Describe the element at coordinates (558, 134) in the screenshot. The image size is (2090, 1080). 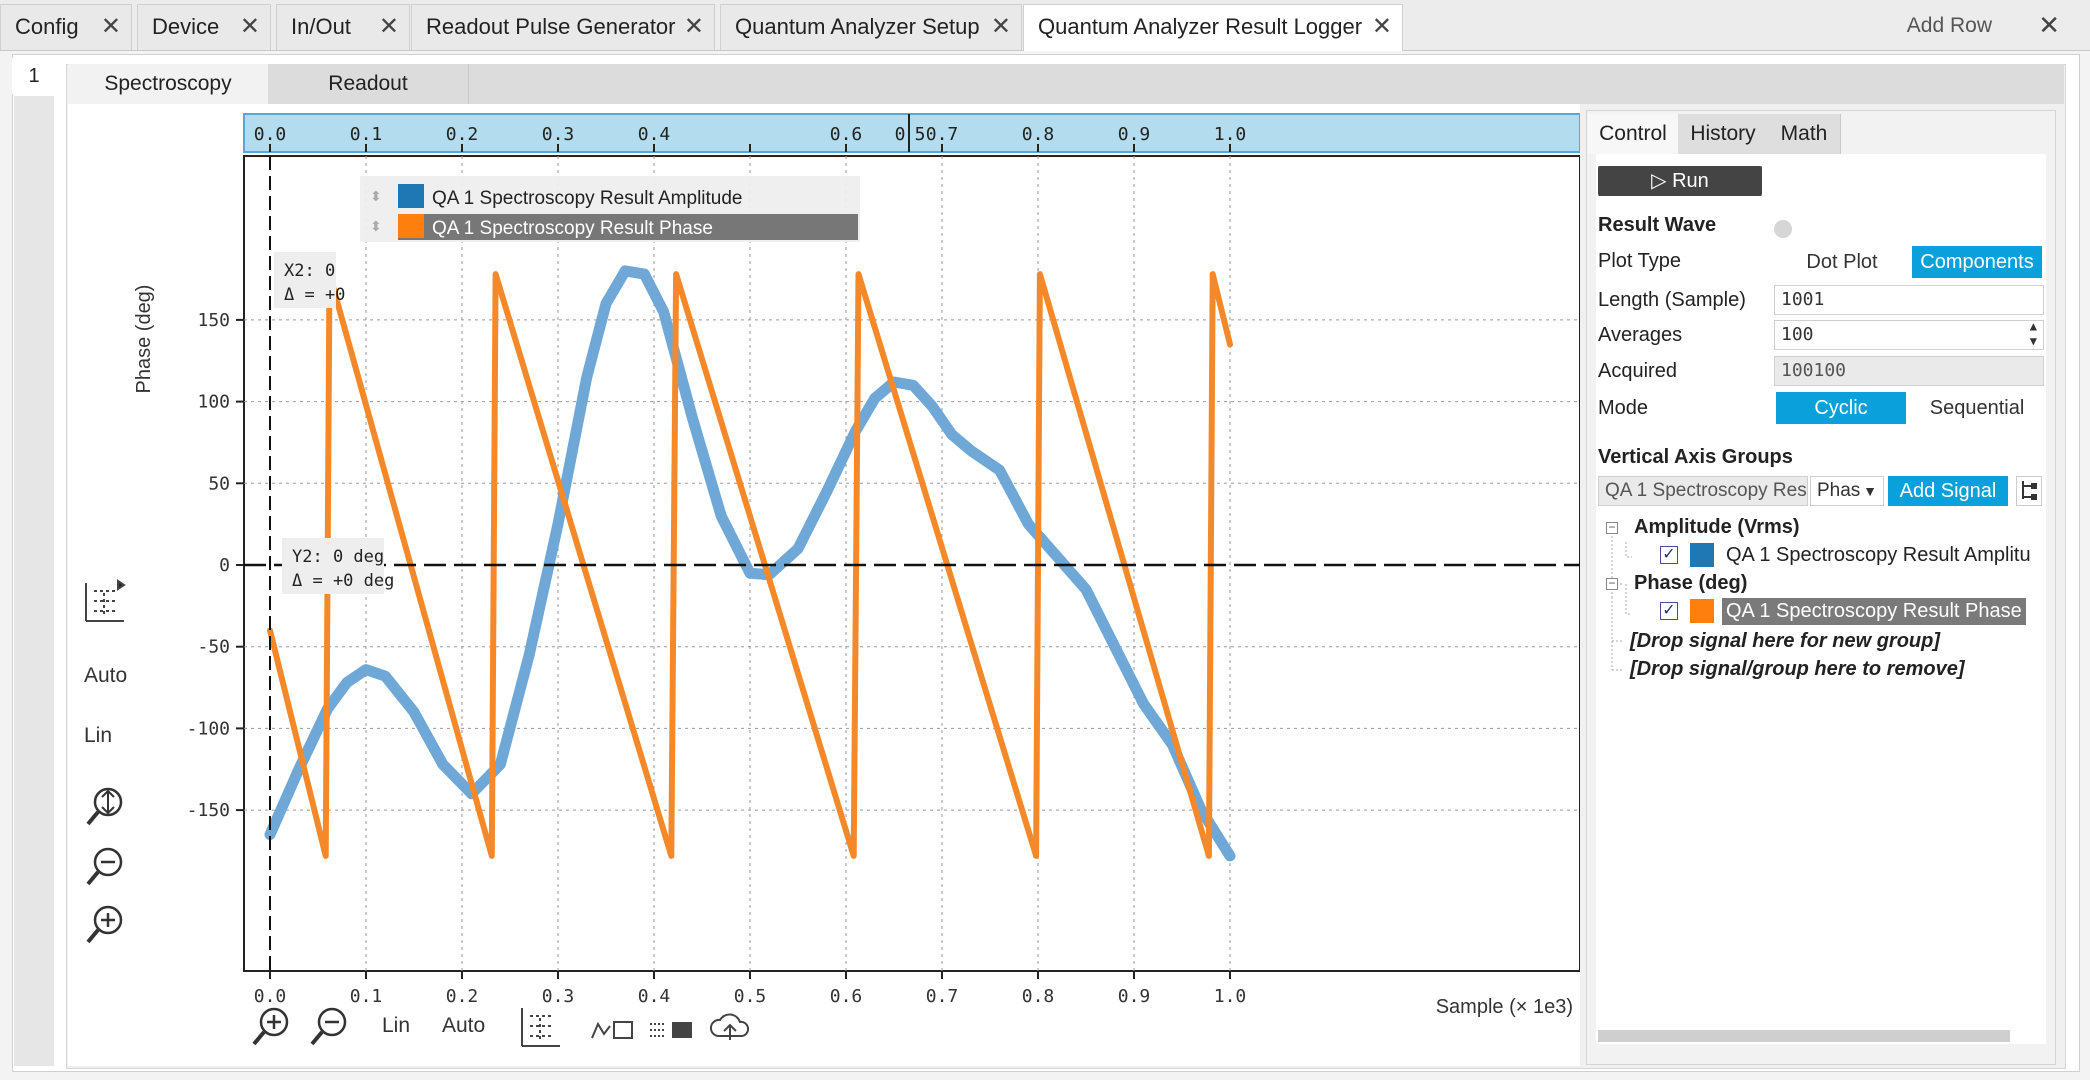
I see `top-tick-label: 0.3` at that location.